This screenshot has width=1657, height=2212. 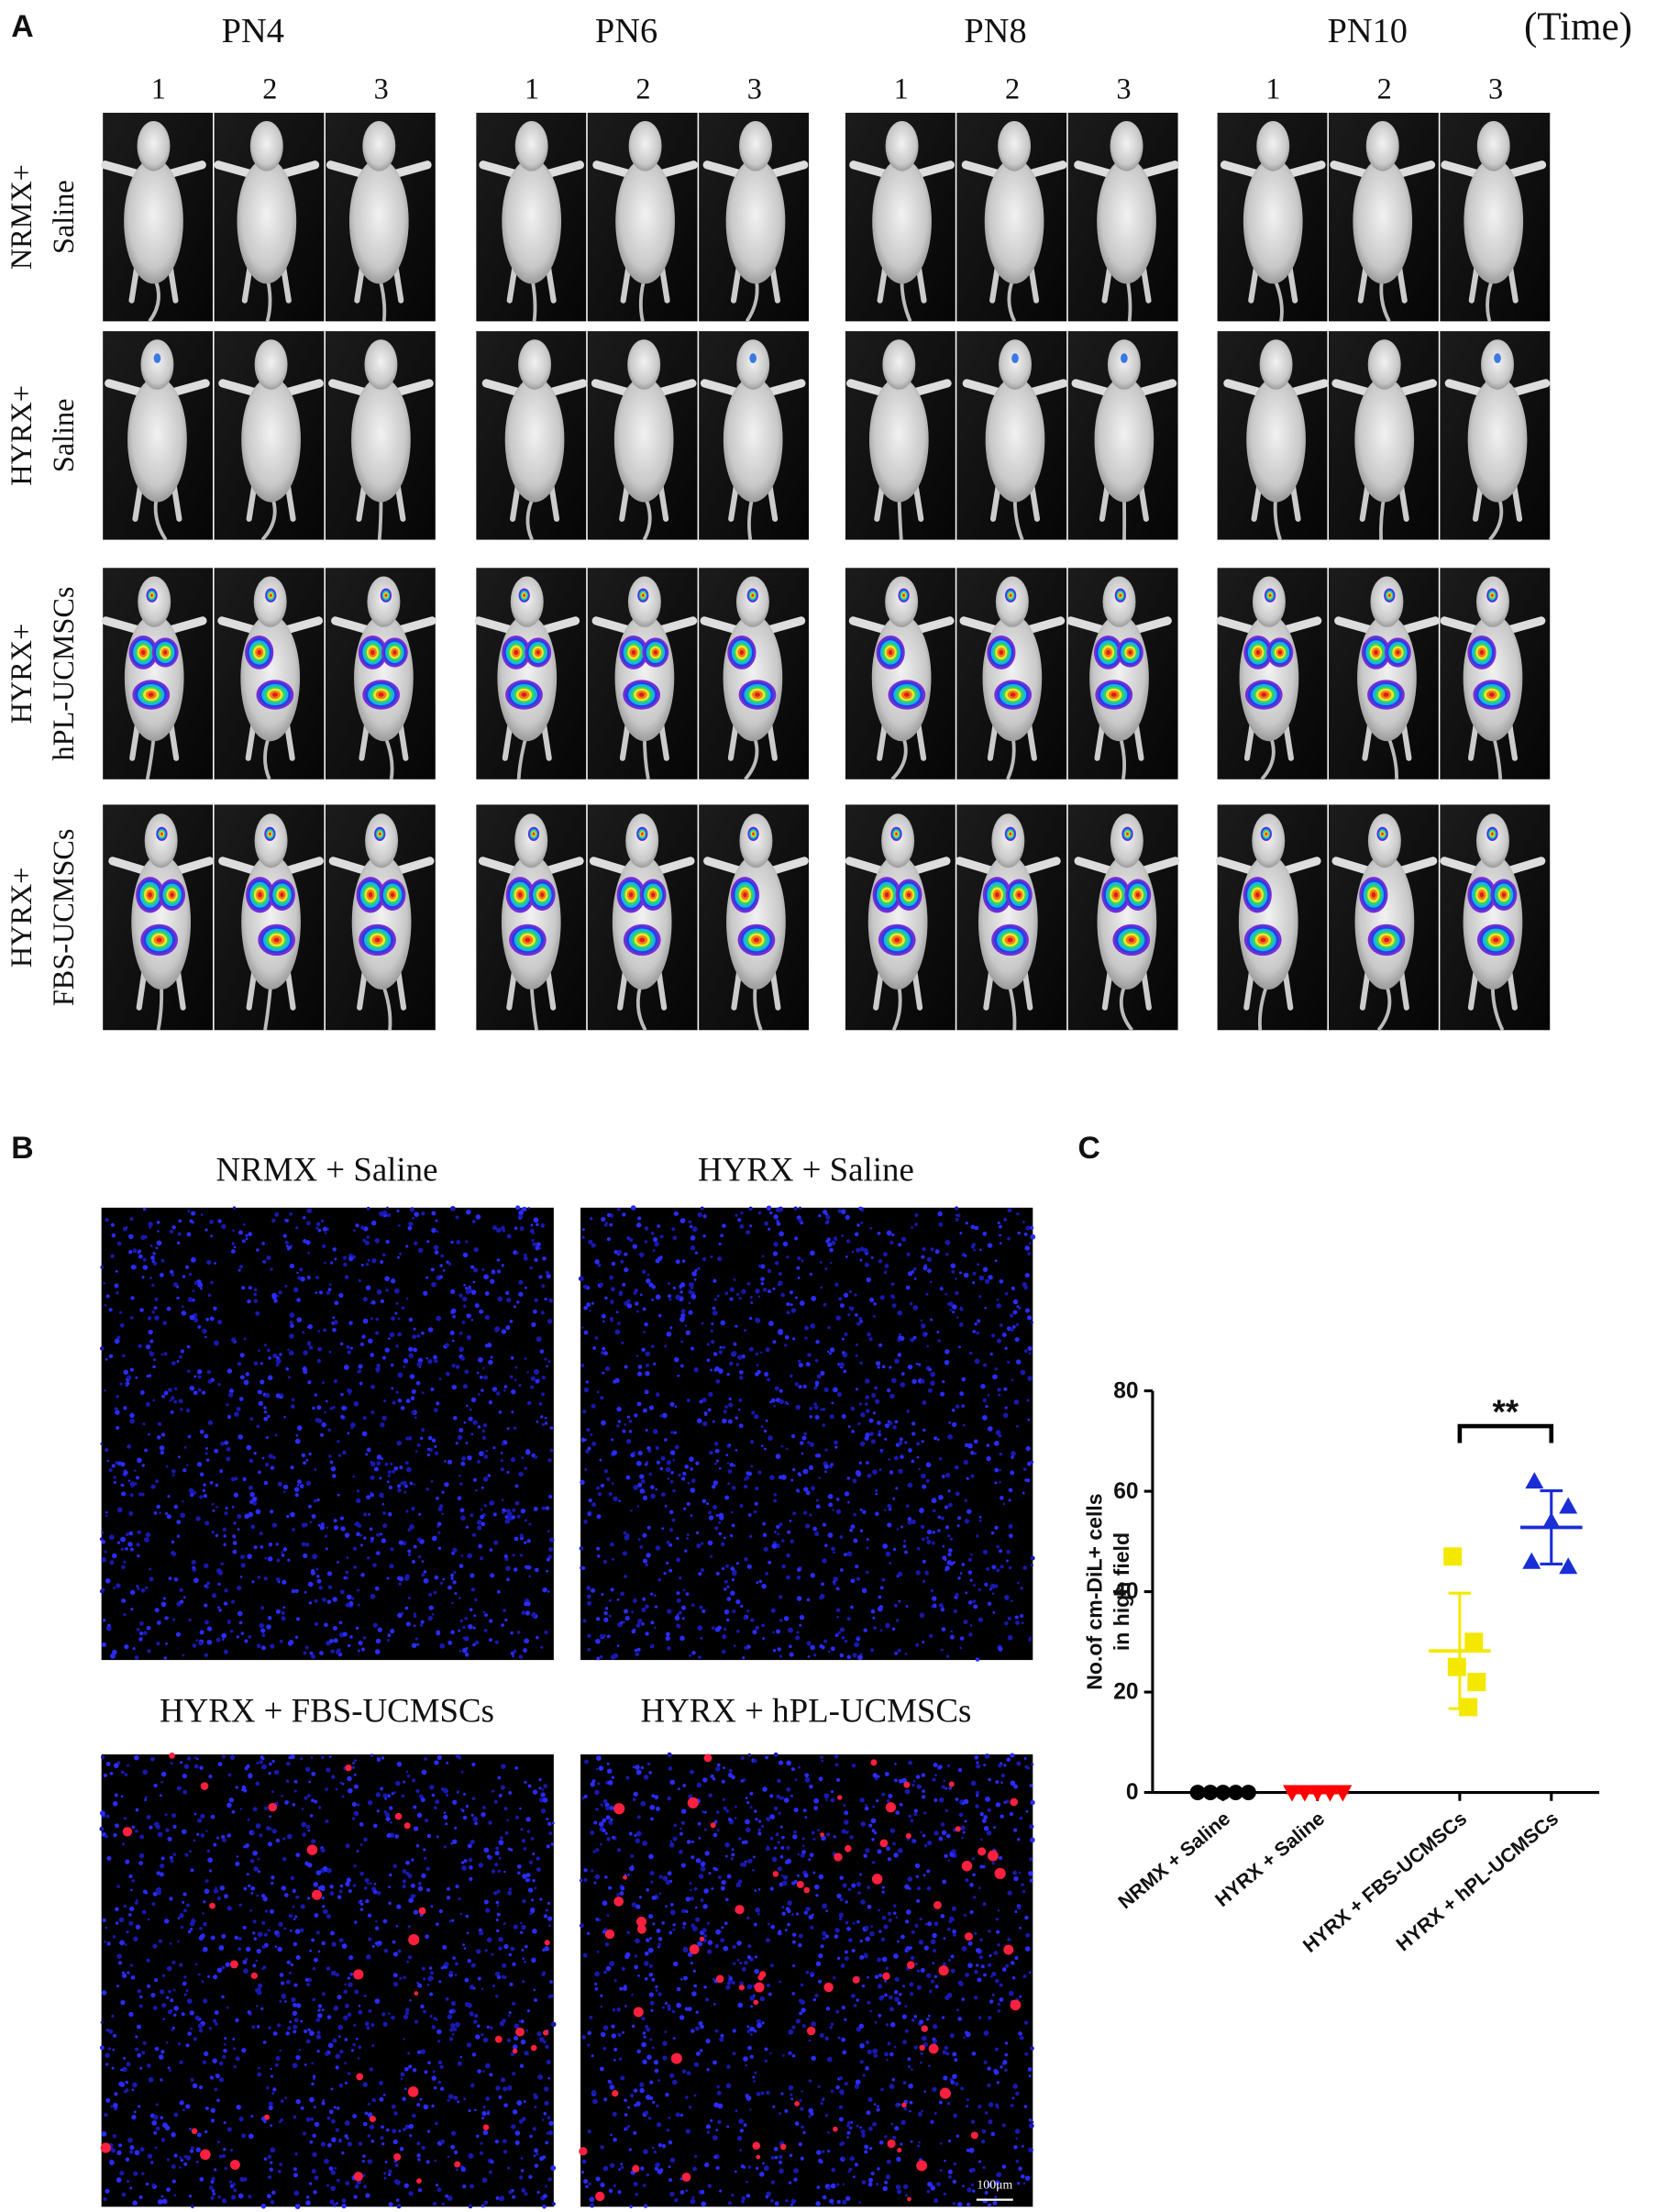 What do you see at coordinates (269, 674) in the screenshot?
I see `mouse-image` at bounding box center [269, 674].